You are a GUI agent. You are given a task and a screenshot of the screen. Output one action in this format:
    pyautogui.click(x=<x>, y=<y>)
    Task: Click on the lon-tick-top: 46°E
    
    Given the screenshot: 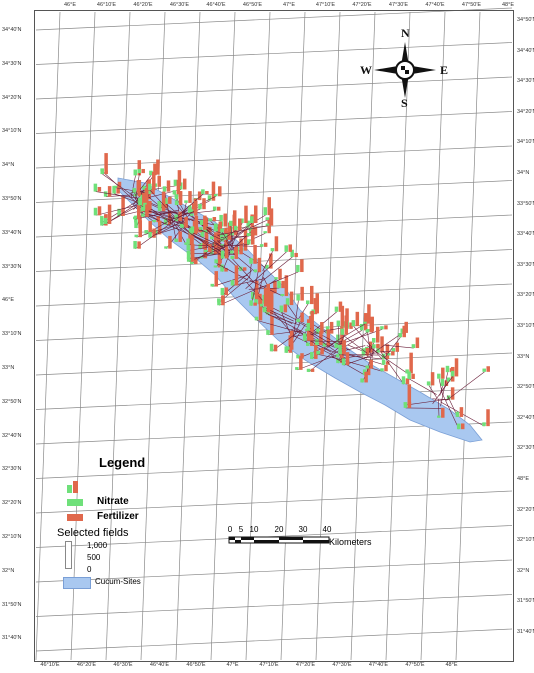 What is the action you would take?
    pyautogui.click(x=70, y=5)
    